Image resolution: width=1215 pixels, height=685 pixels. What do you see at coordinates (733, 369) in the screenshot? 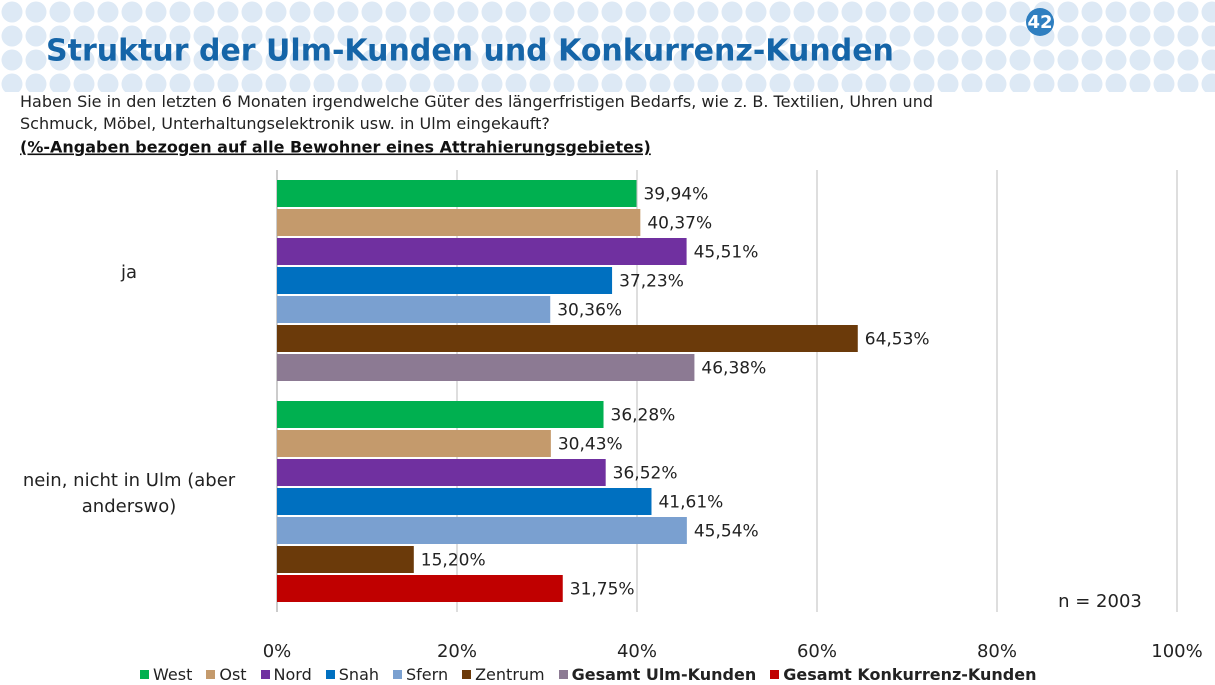
I see `data-label: 46,38%` at bounding box center [733, 369].